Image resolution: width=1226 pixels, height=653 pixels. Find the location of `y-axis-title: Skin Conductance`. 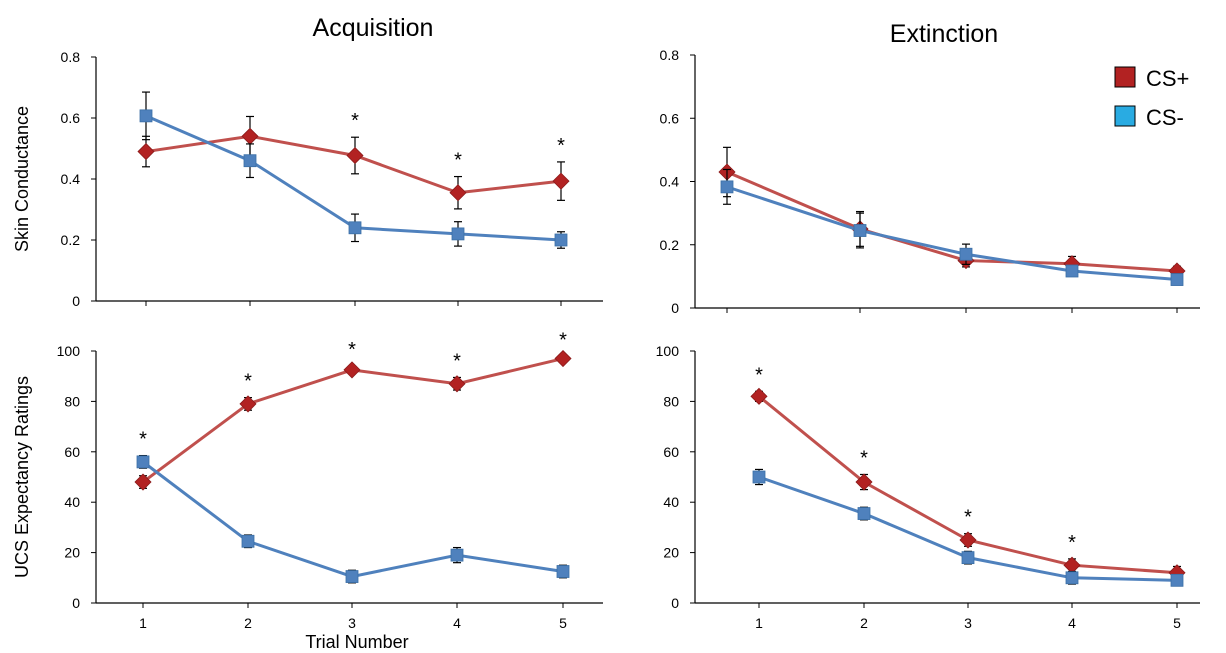

y-axis-title: Skin Conductance is located at coordinates (22, 179).